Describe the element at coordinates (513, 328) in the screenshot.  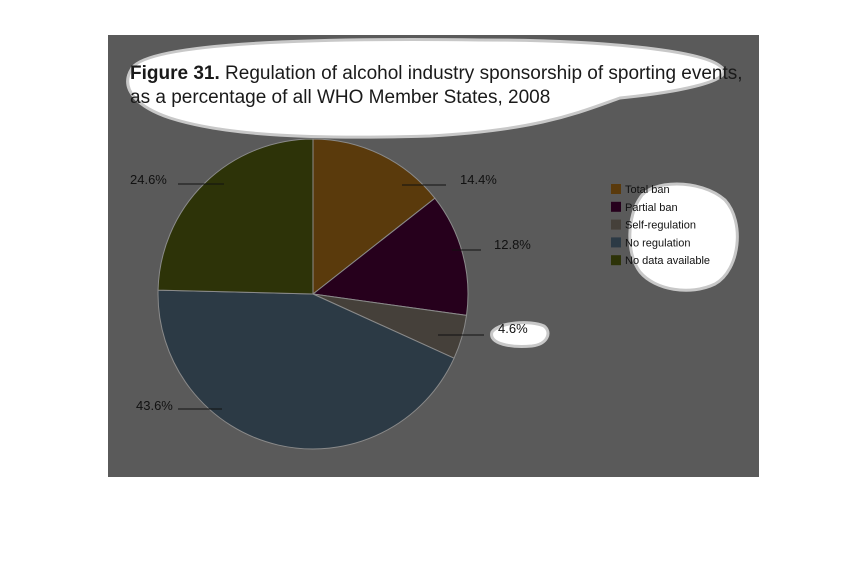
I see `data-label: 4.6%` at that location.